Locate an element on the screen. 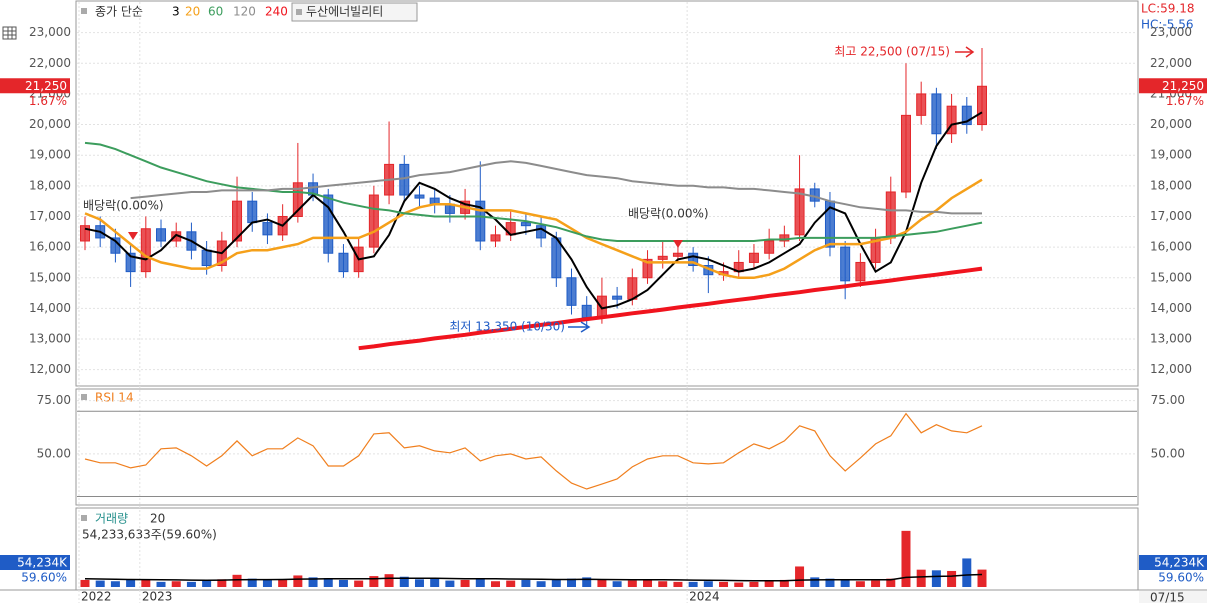 This screenshot has width=1207, height=603. x-tick-label: 2024 is located at coordinates (704, 596).